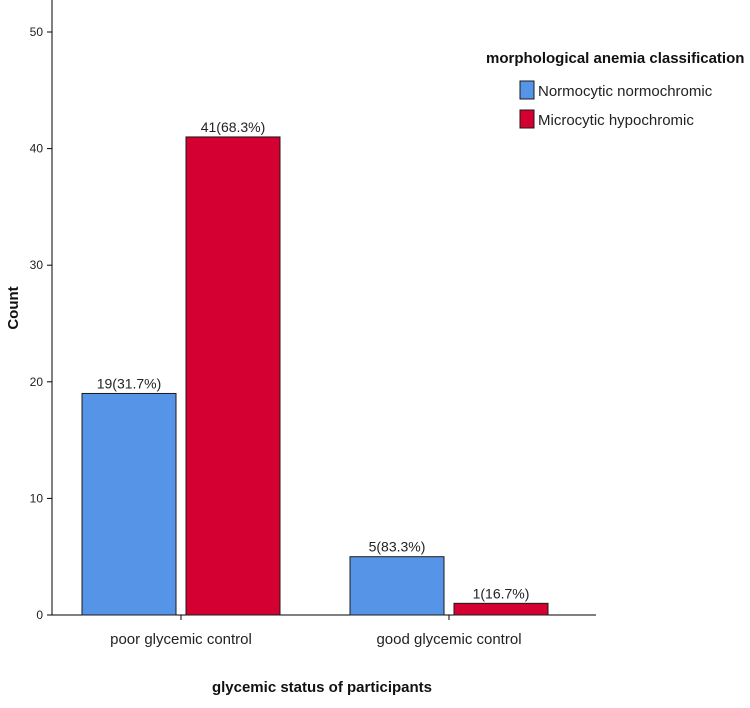 The width and height of the screenshot is (750, 708). What do you see at coordinates (37, 382) in the screenshot?
I see `y-tick-label: 20` at bounding box center [37, 382].